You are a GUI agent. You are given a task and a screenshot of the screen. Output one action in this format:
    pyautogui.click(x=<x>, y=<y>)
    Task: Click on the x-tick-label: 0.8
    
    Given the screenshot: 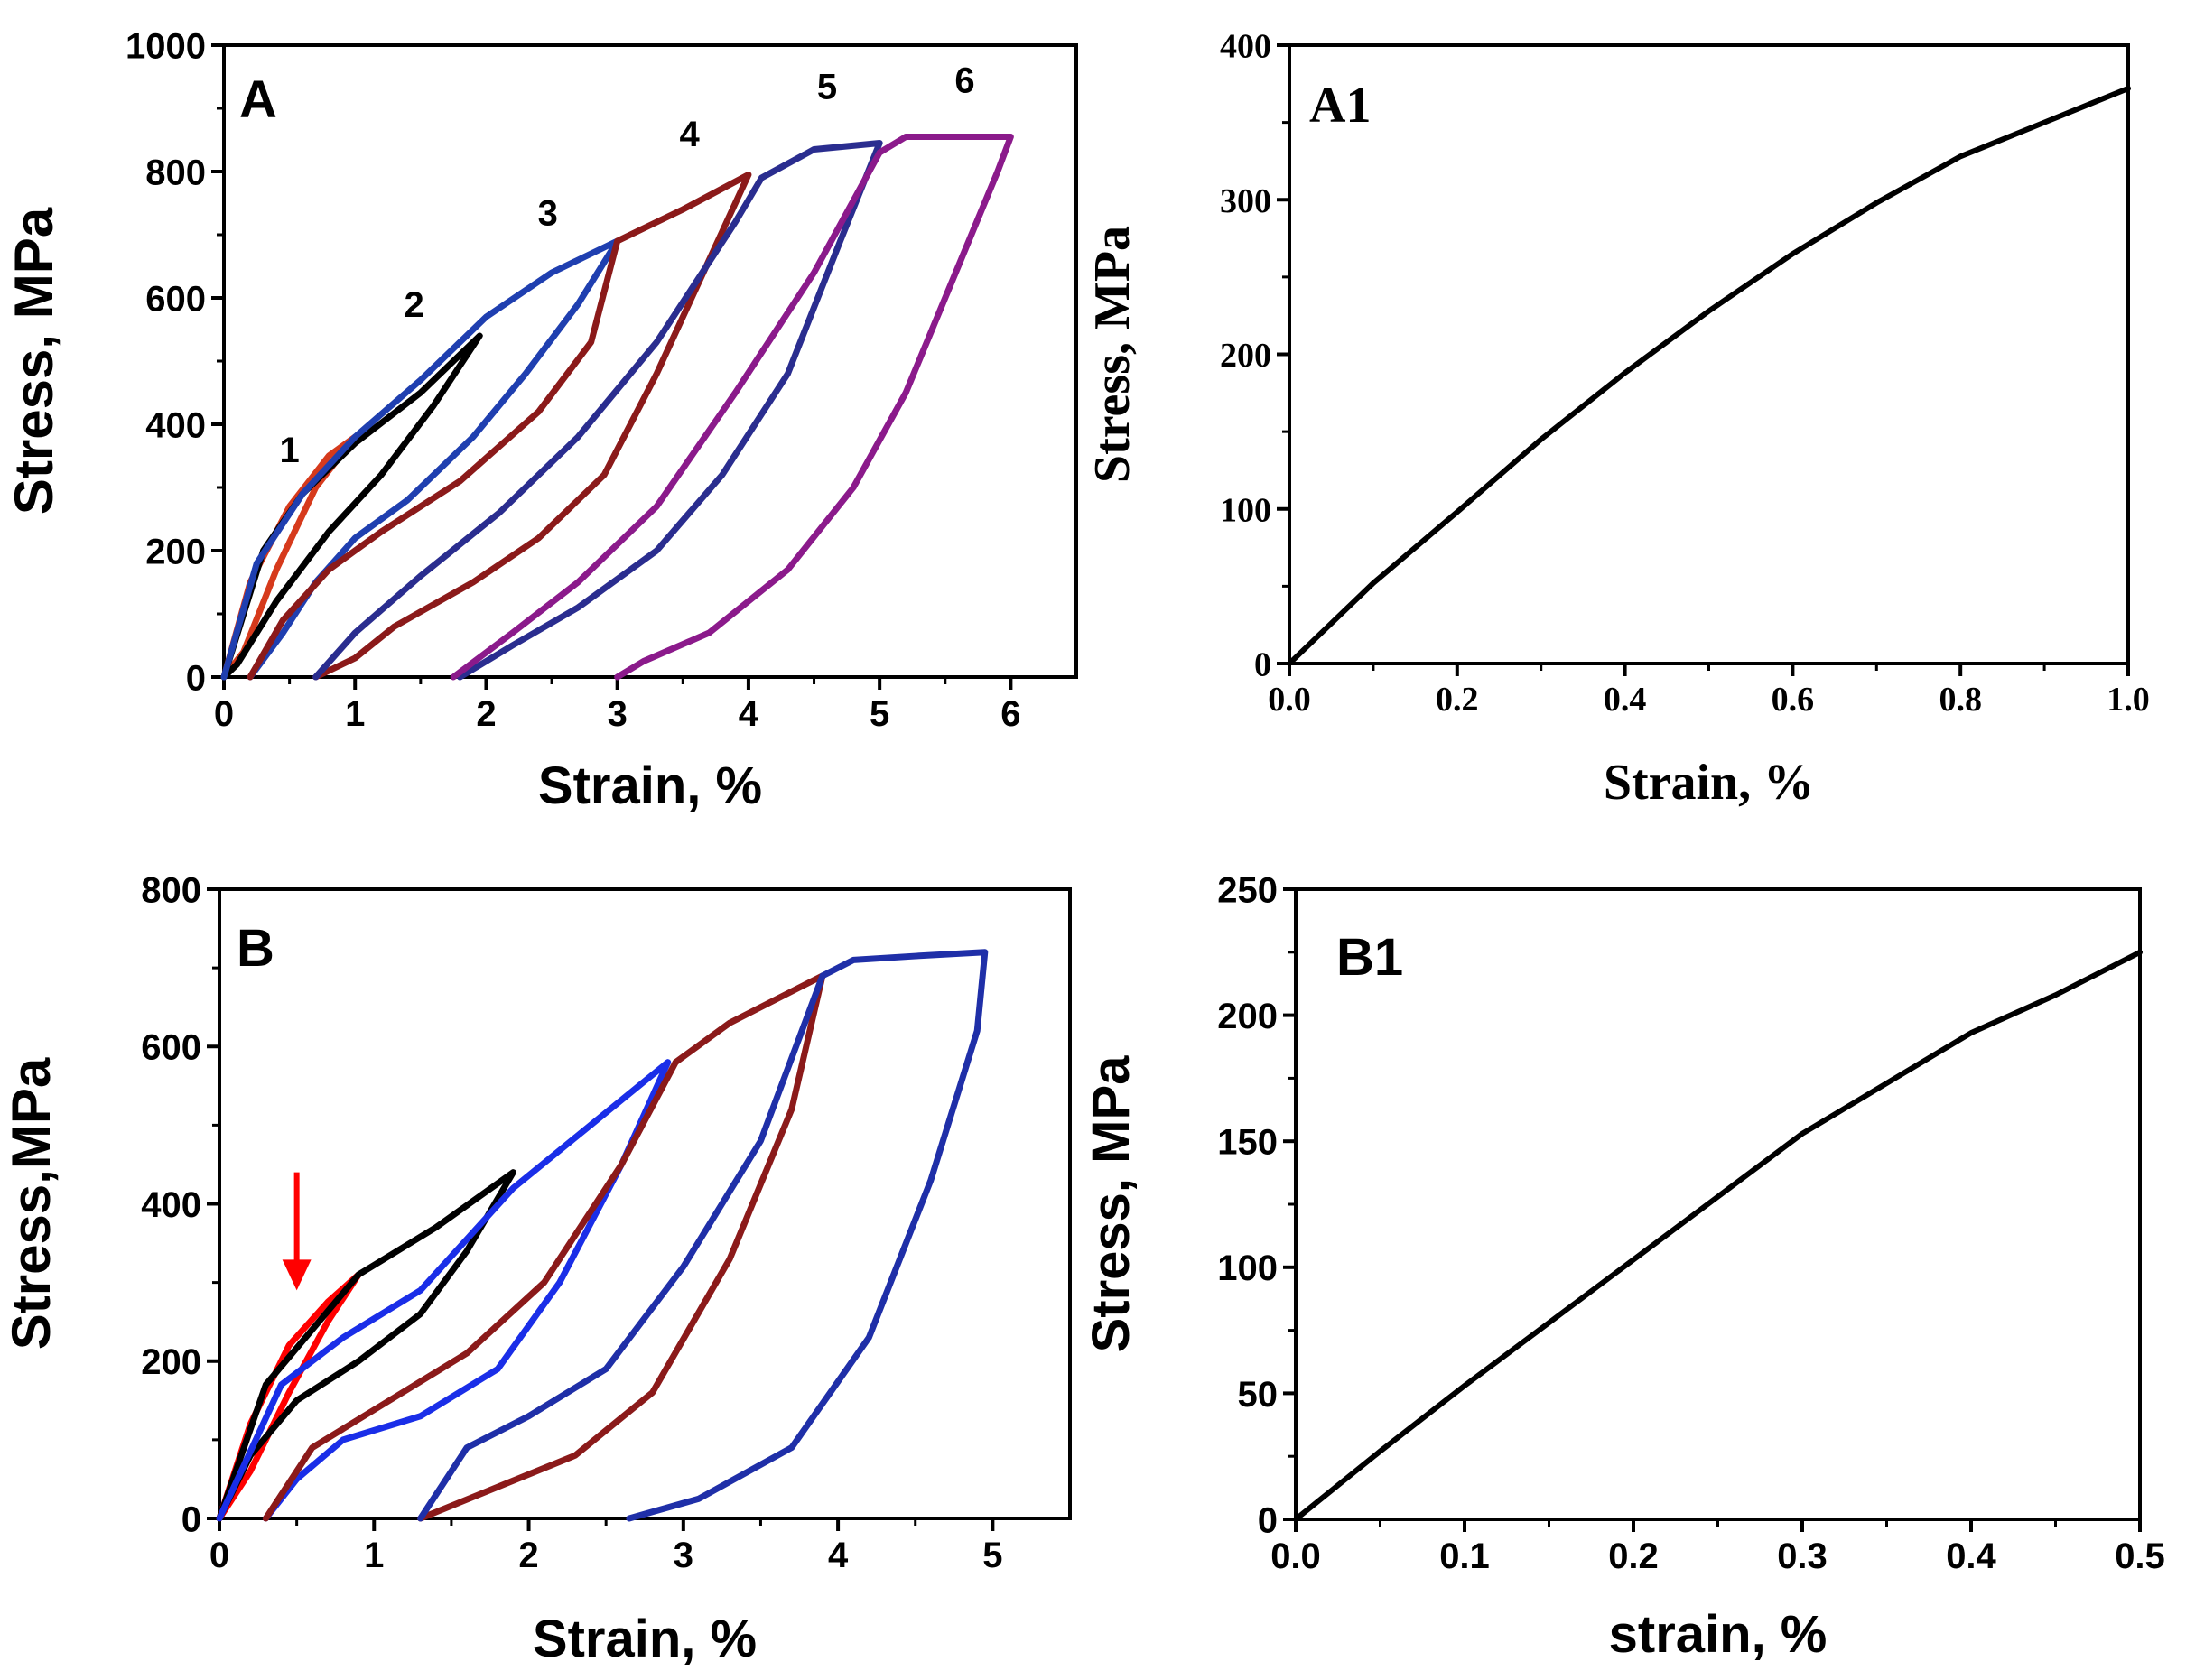 What is the action you would take?
    pyautogui.click(x=1960, y=700)
    